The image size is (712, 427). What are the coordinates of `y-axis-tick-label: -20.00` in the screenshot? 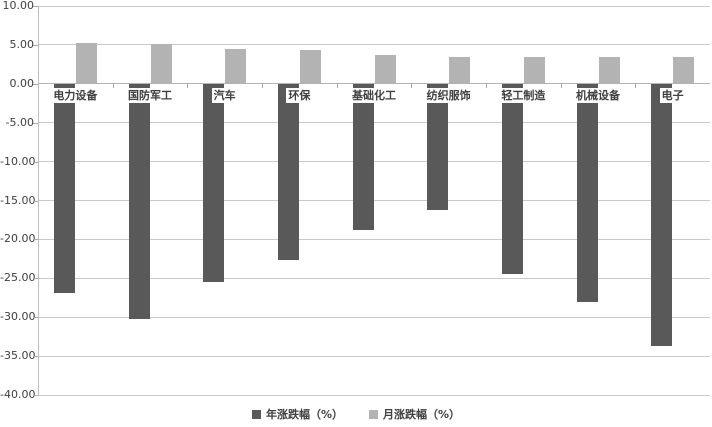 It's located at (18, 239).